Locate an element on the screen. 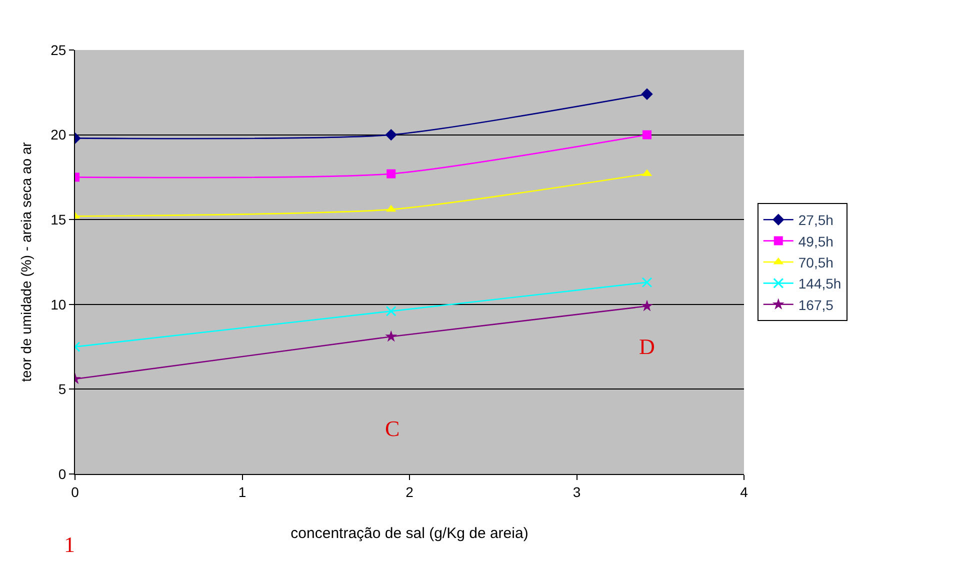 Image resolution: width=954 pixels, height=574 pixels. x-tick-label: 4 is located at coordinates (744, 492).